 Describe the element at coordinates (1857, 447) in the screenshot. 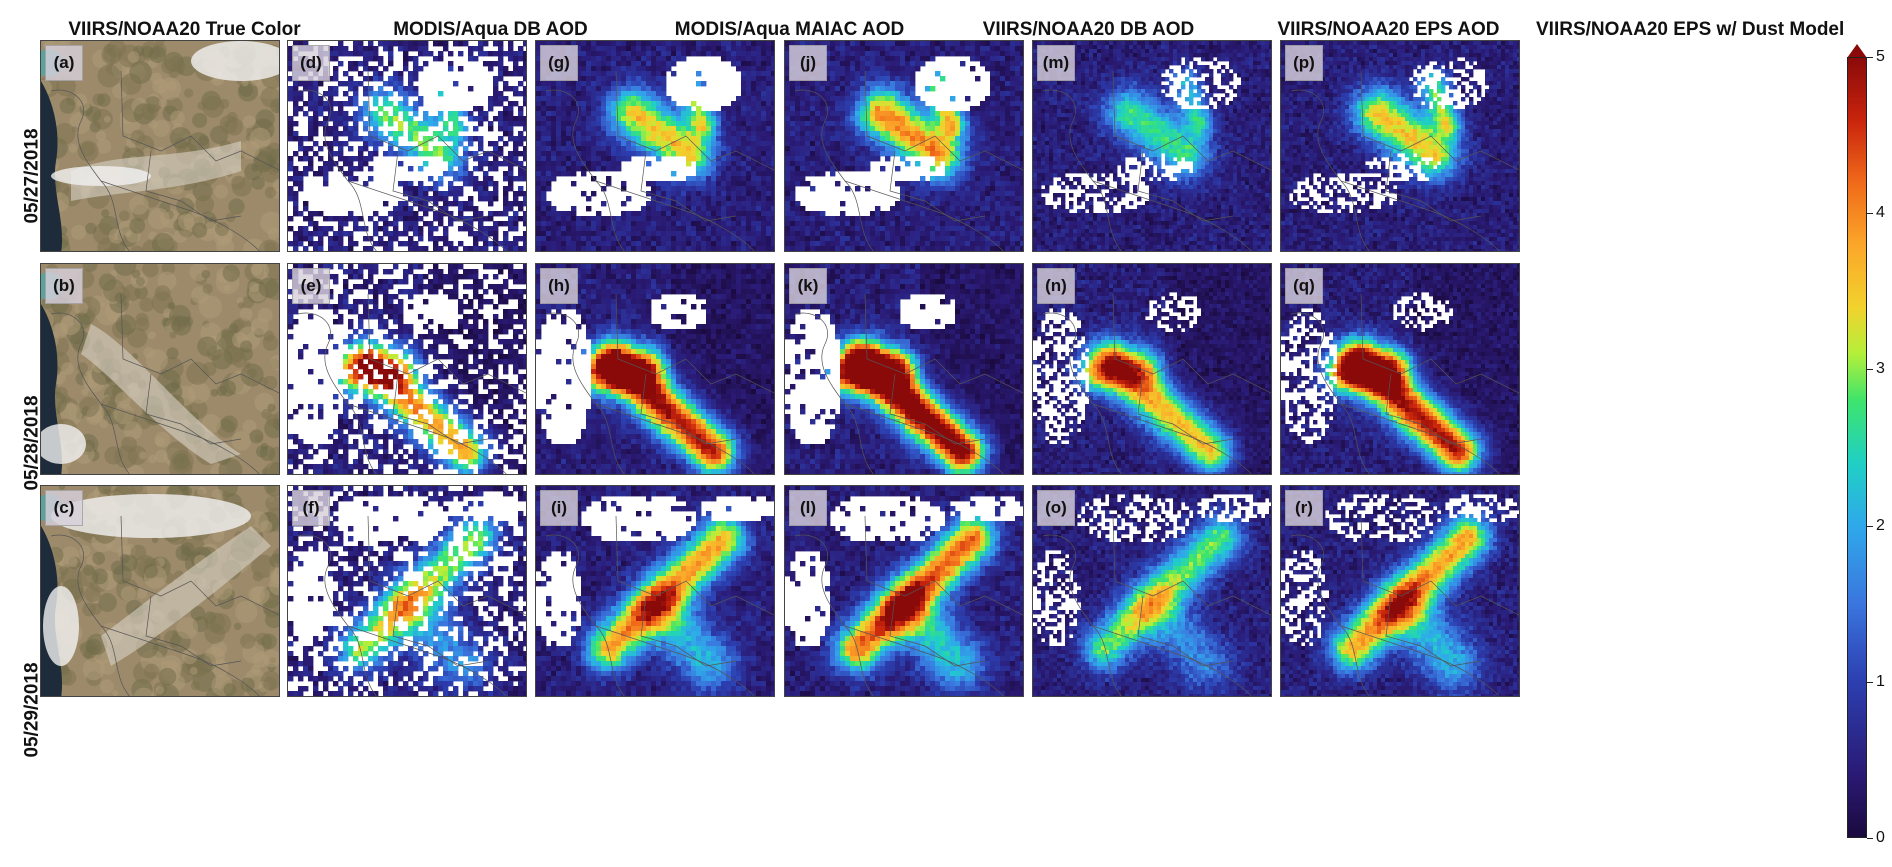

I see `colorbar` at that location.